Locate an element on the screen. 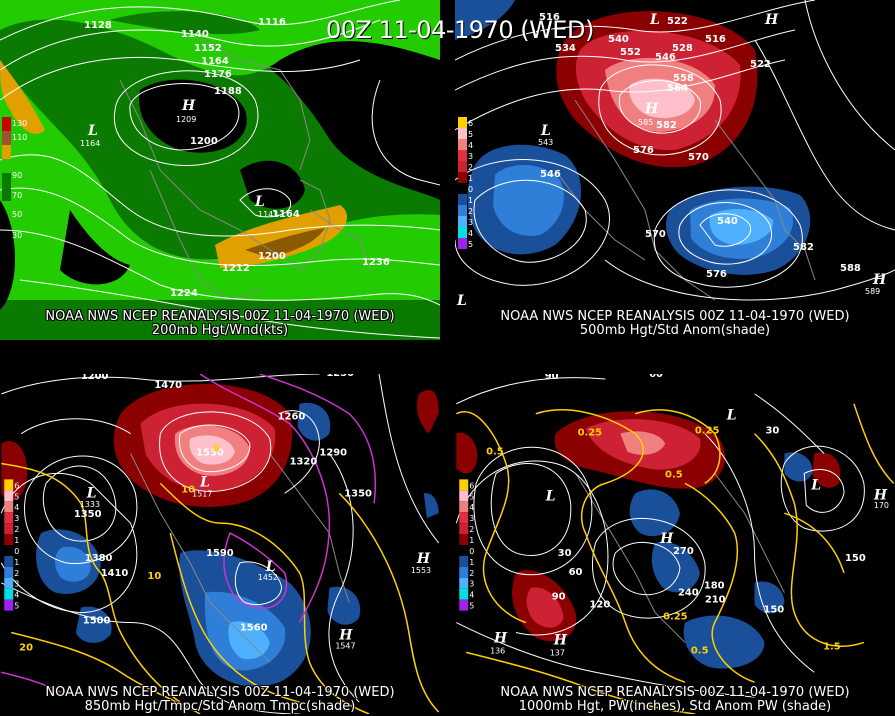 This screenshot has width=895, height=716. temp-label: 20 is located at coordinates (26, 647).